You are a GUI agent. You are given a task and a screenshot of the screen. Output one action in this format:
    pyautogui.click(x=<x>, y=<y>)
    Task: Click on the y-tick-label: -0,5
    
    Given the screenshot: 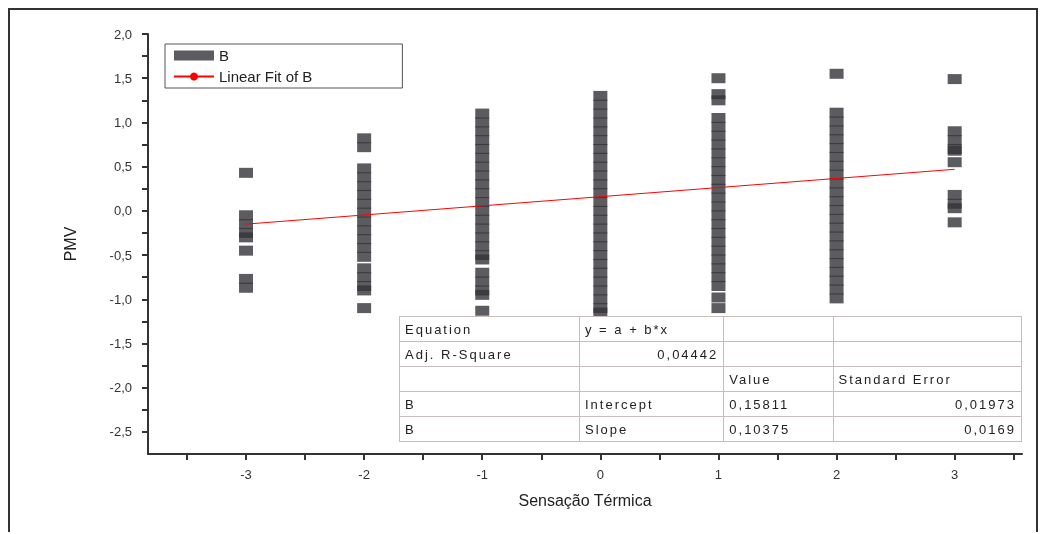 What is the action you would take?
    pyautogui.click(x=120, y=255)
    